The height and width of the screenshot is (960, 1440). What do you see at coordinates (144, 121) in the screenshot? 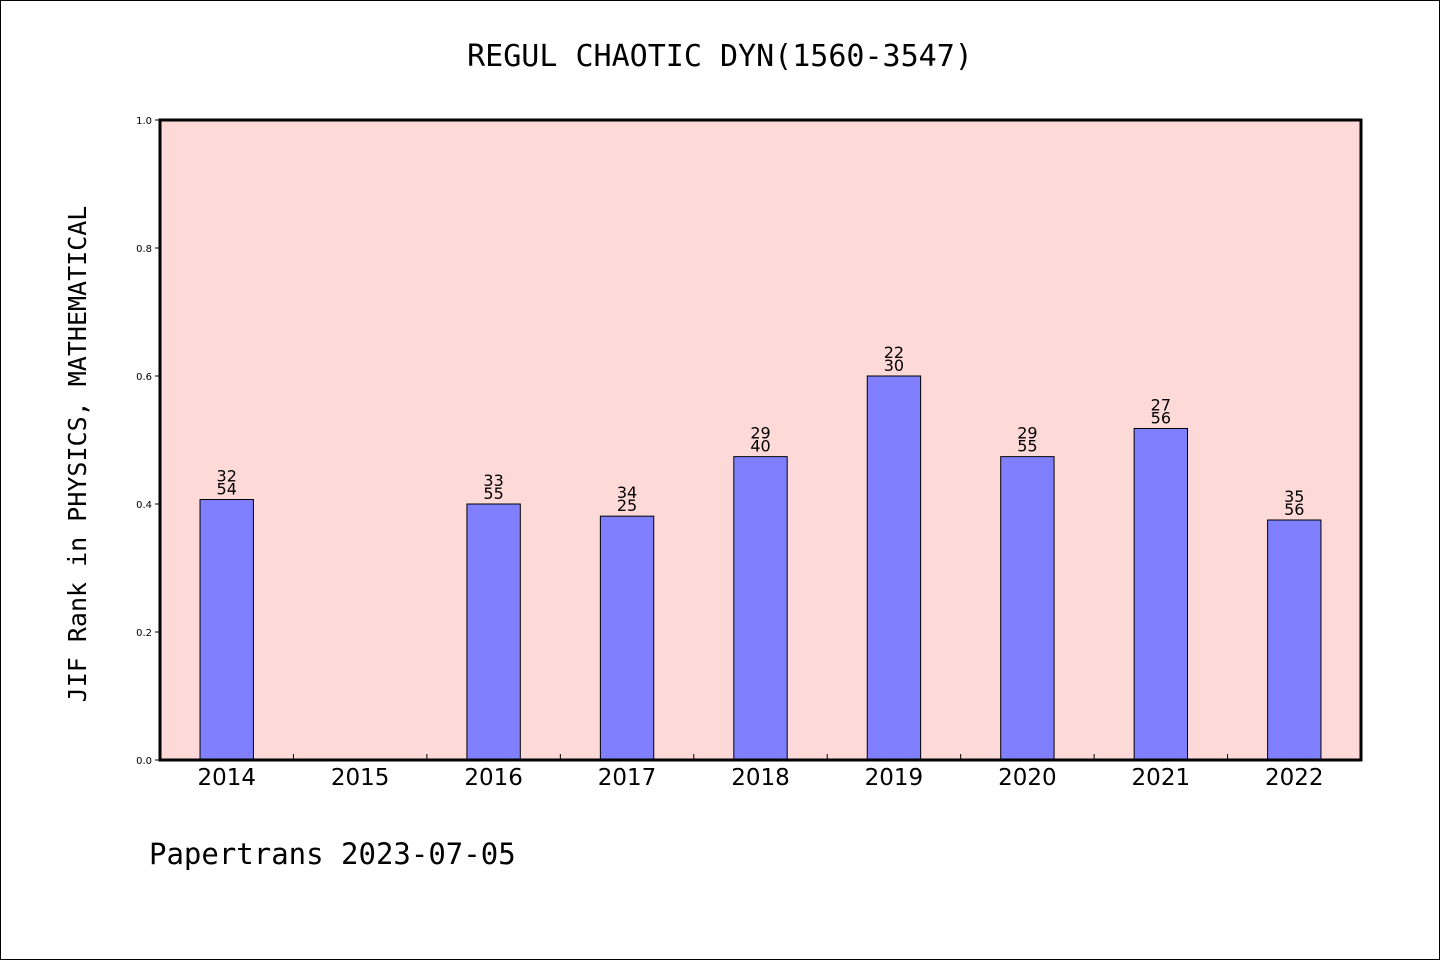
I see `y-tick-label: 1.0` at bounding box center [144, 121].